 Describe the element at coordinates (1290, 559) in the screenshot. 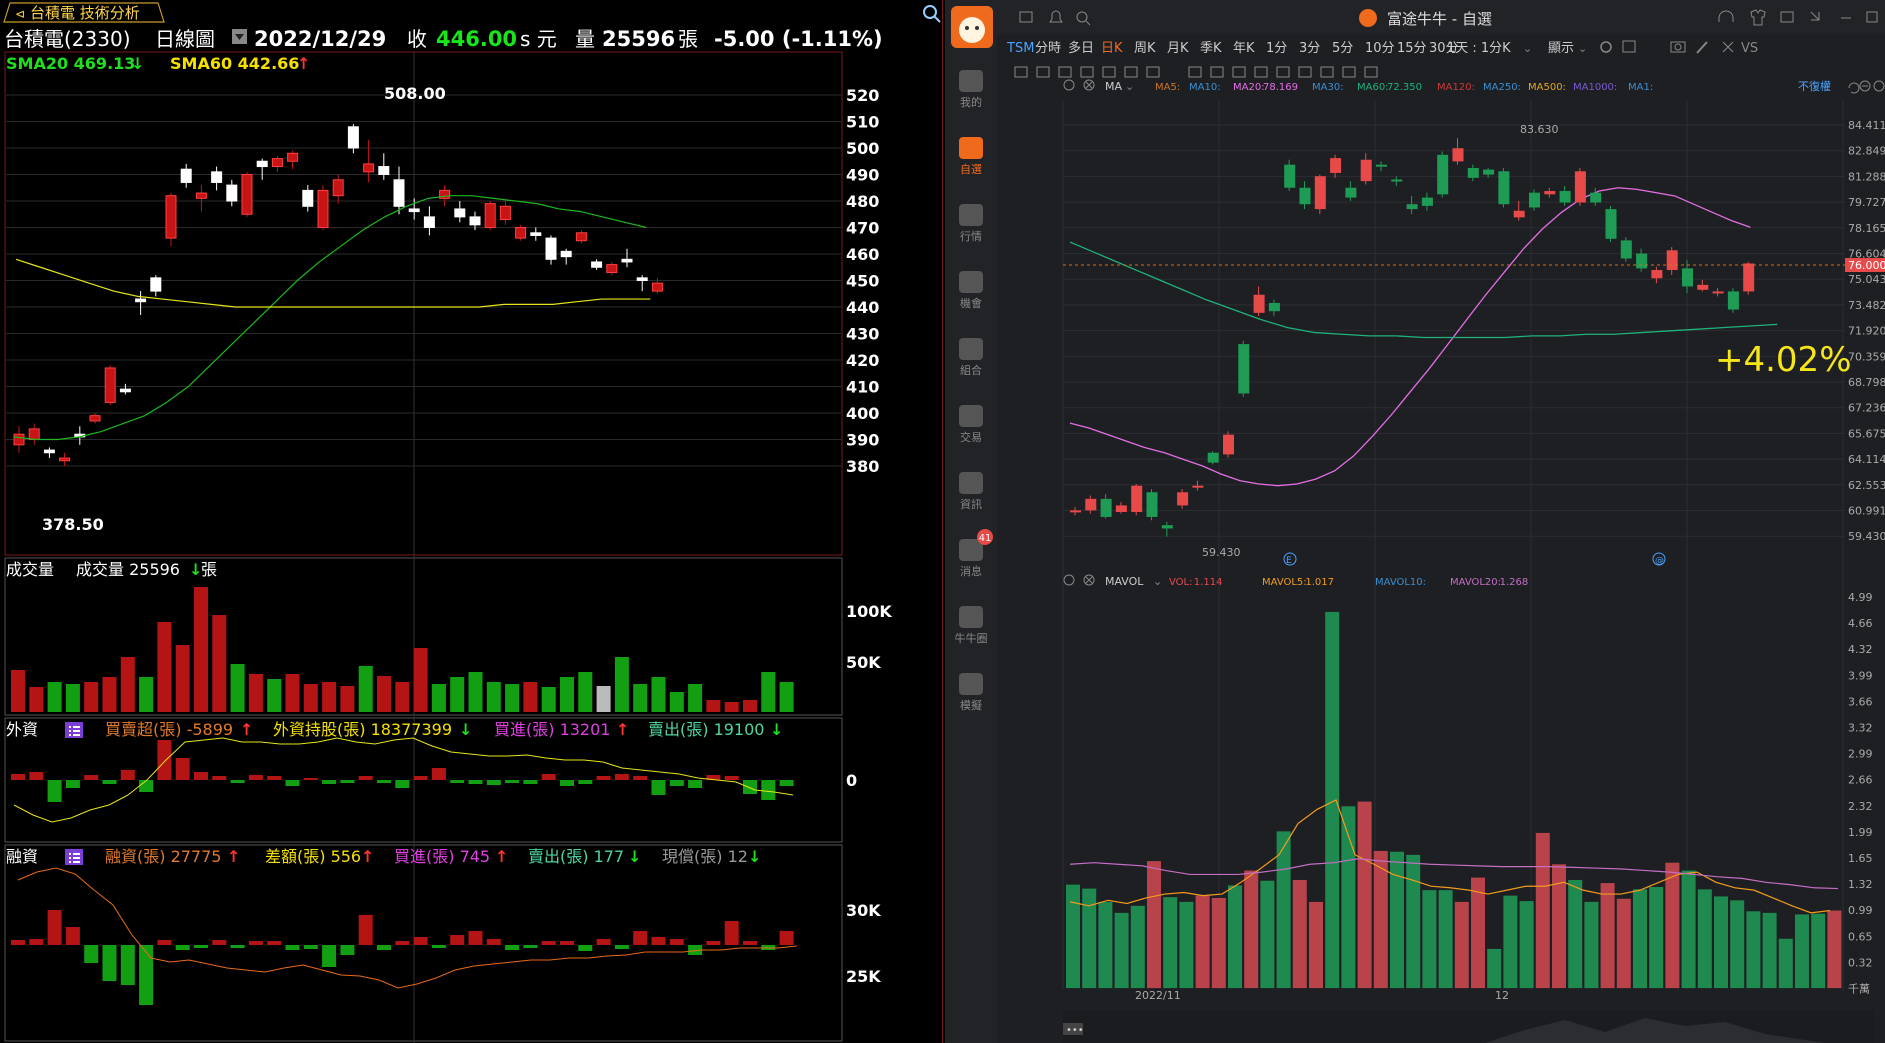

I see `earnings-marker-icon: E` at that location.